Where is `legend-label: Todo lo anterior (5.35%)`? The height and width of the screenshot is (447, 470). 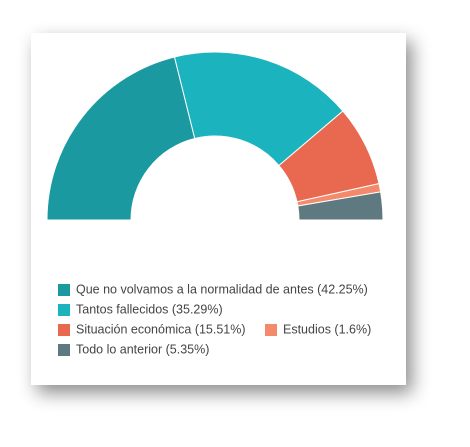 legend-label: Todo lo anterior (5.35%) is located at coordinates (142, 349).